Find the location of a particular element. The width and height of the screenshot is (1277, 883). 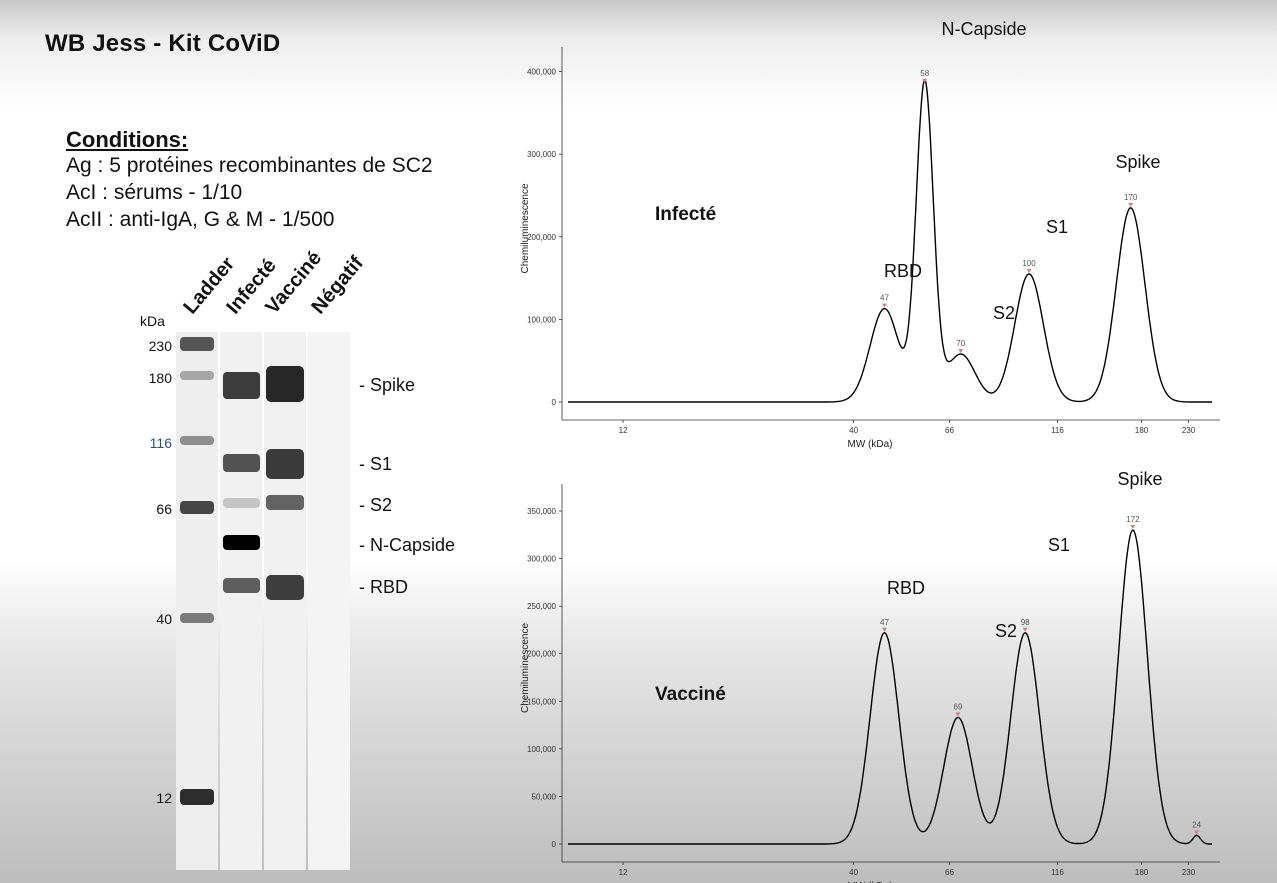

chart-infected-peak-mw-label: 70 is located at coordinates (960, 343).